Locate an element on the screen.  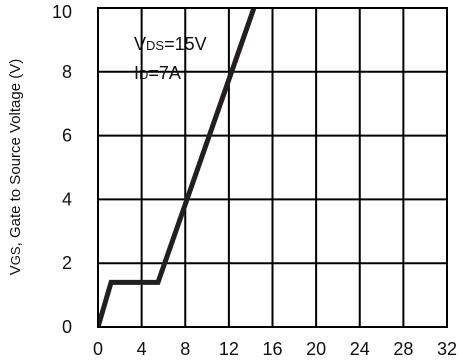
x-tick-labels: 0 4 8 12 16 20 24 28 32 is located at coordinates (275, 349).